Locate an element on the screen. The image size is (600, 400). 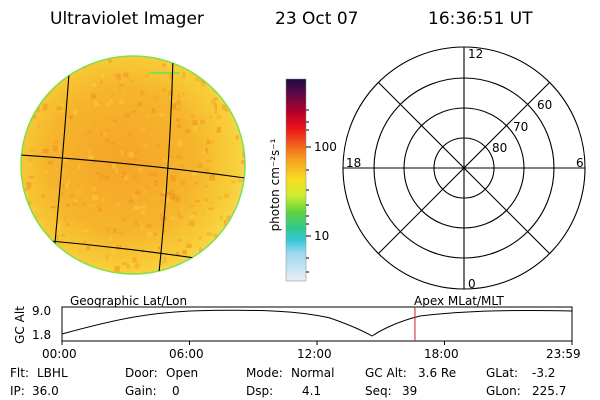
dsp-value: 4.1 is located at coordinates (312, 391).